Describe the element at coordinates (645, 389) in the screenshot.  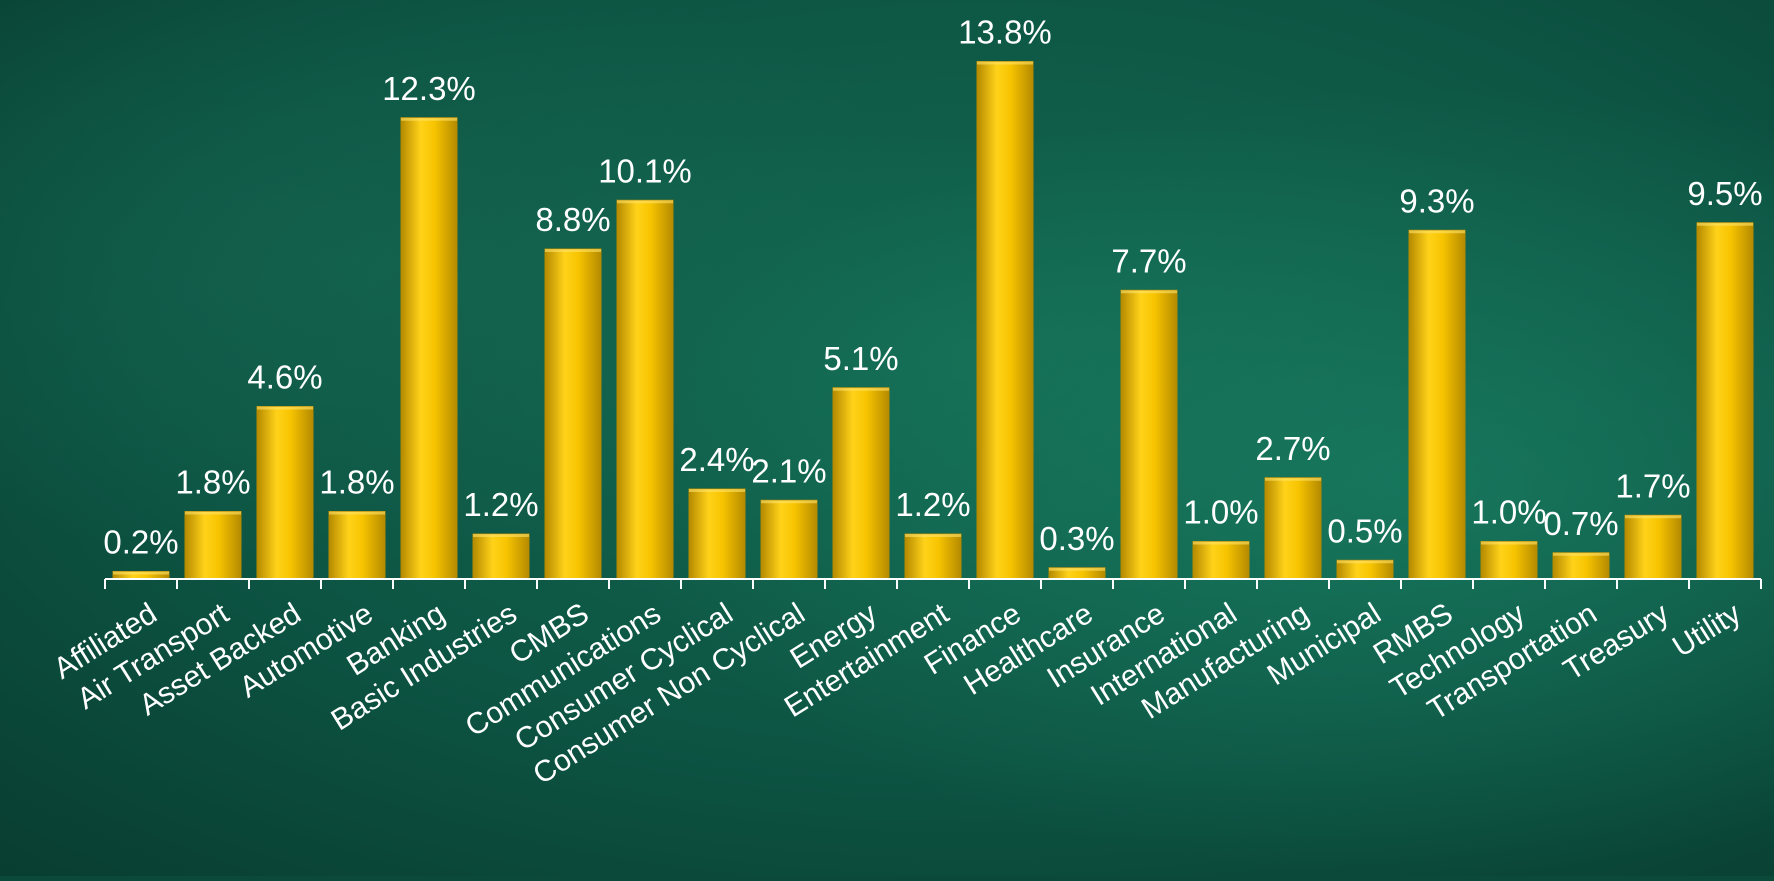
I see `bar-communications` at that location.